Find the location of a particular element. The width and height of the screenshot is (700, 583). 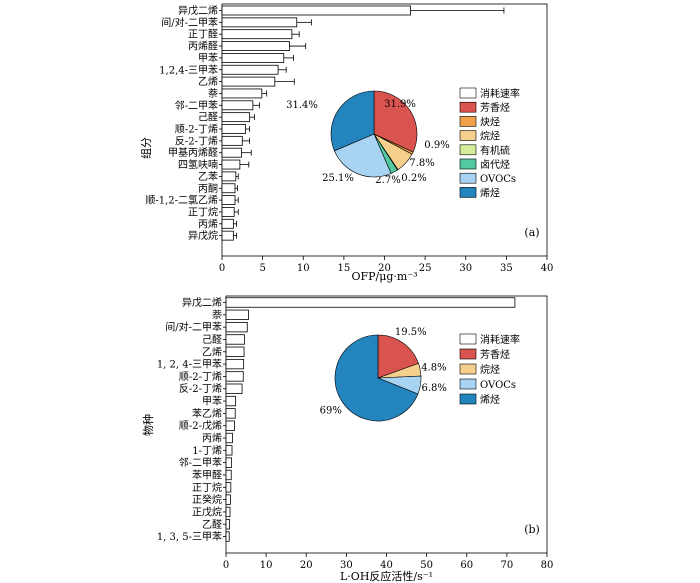

category-label: 丙烯醛 is located at coordinates (203, 46).